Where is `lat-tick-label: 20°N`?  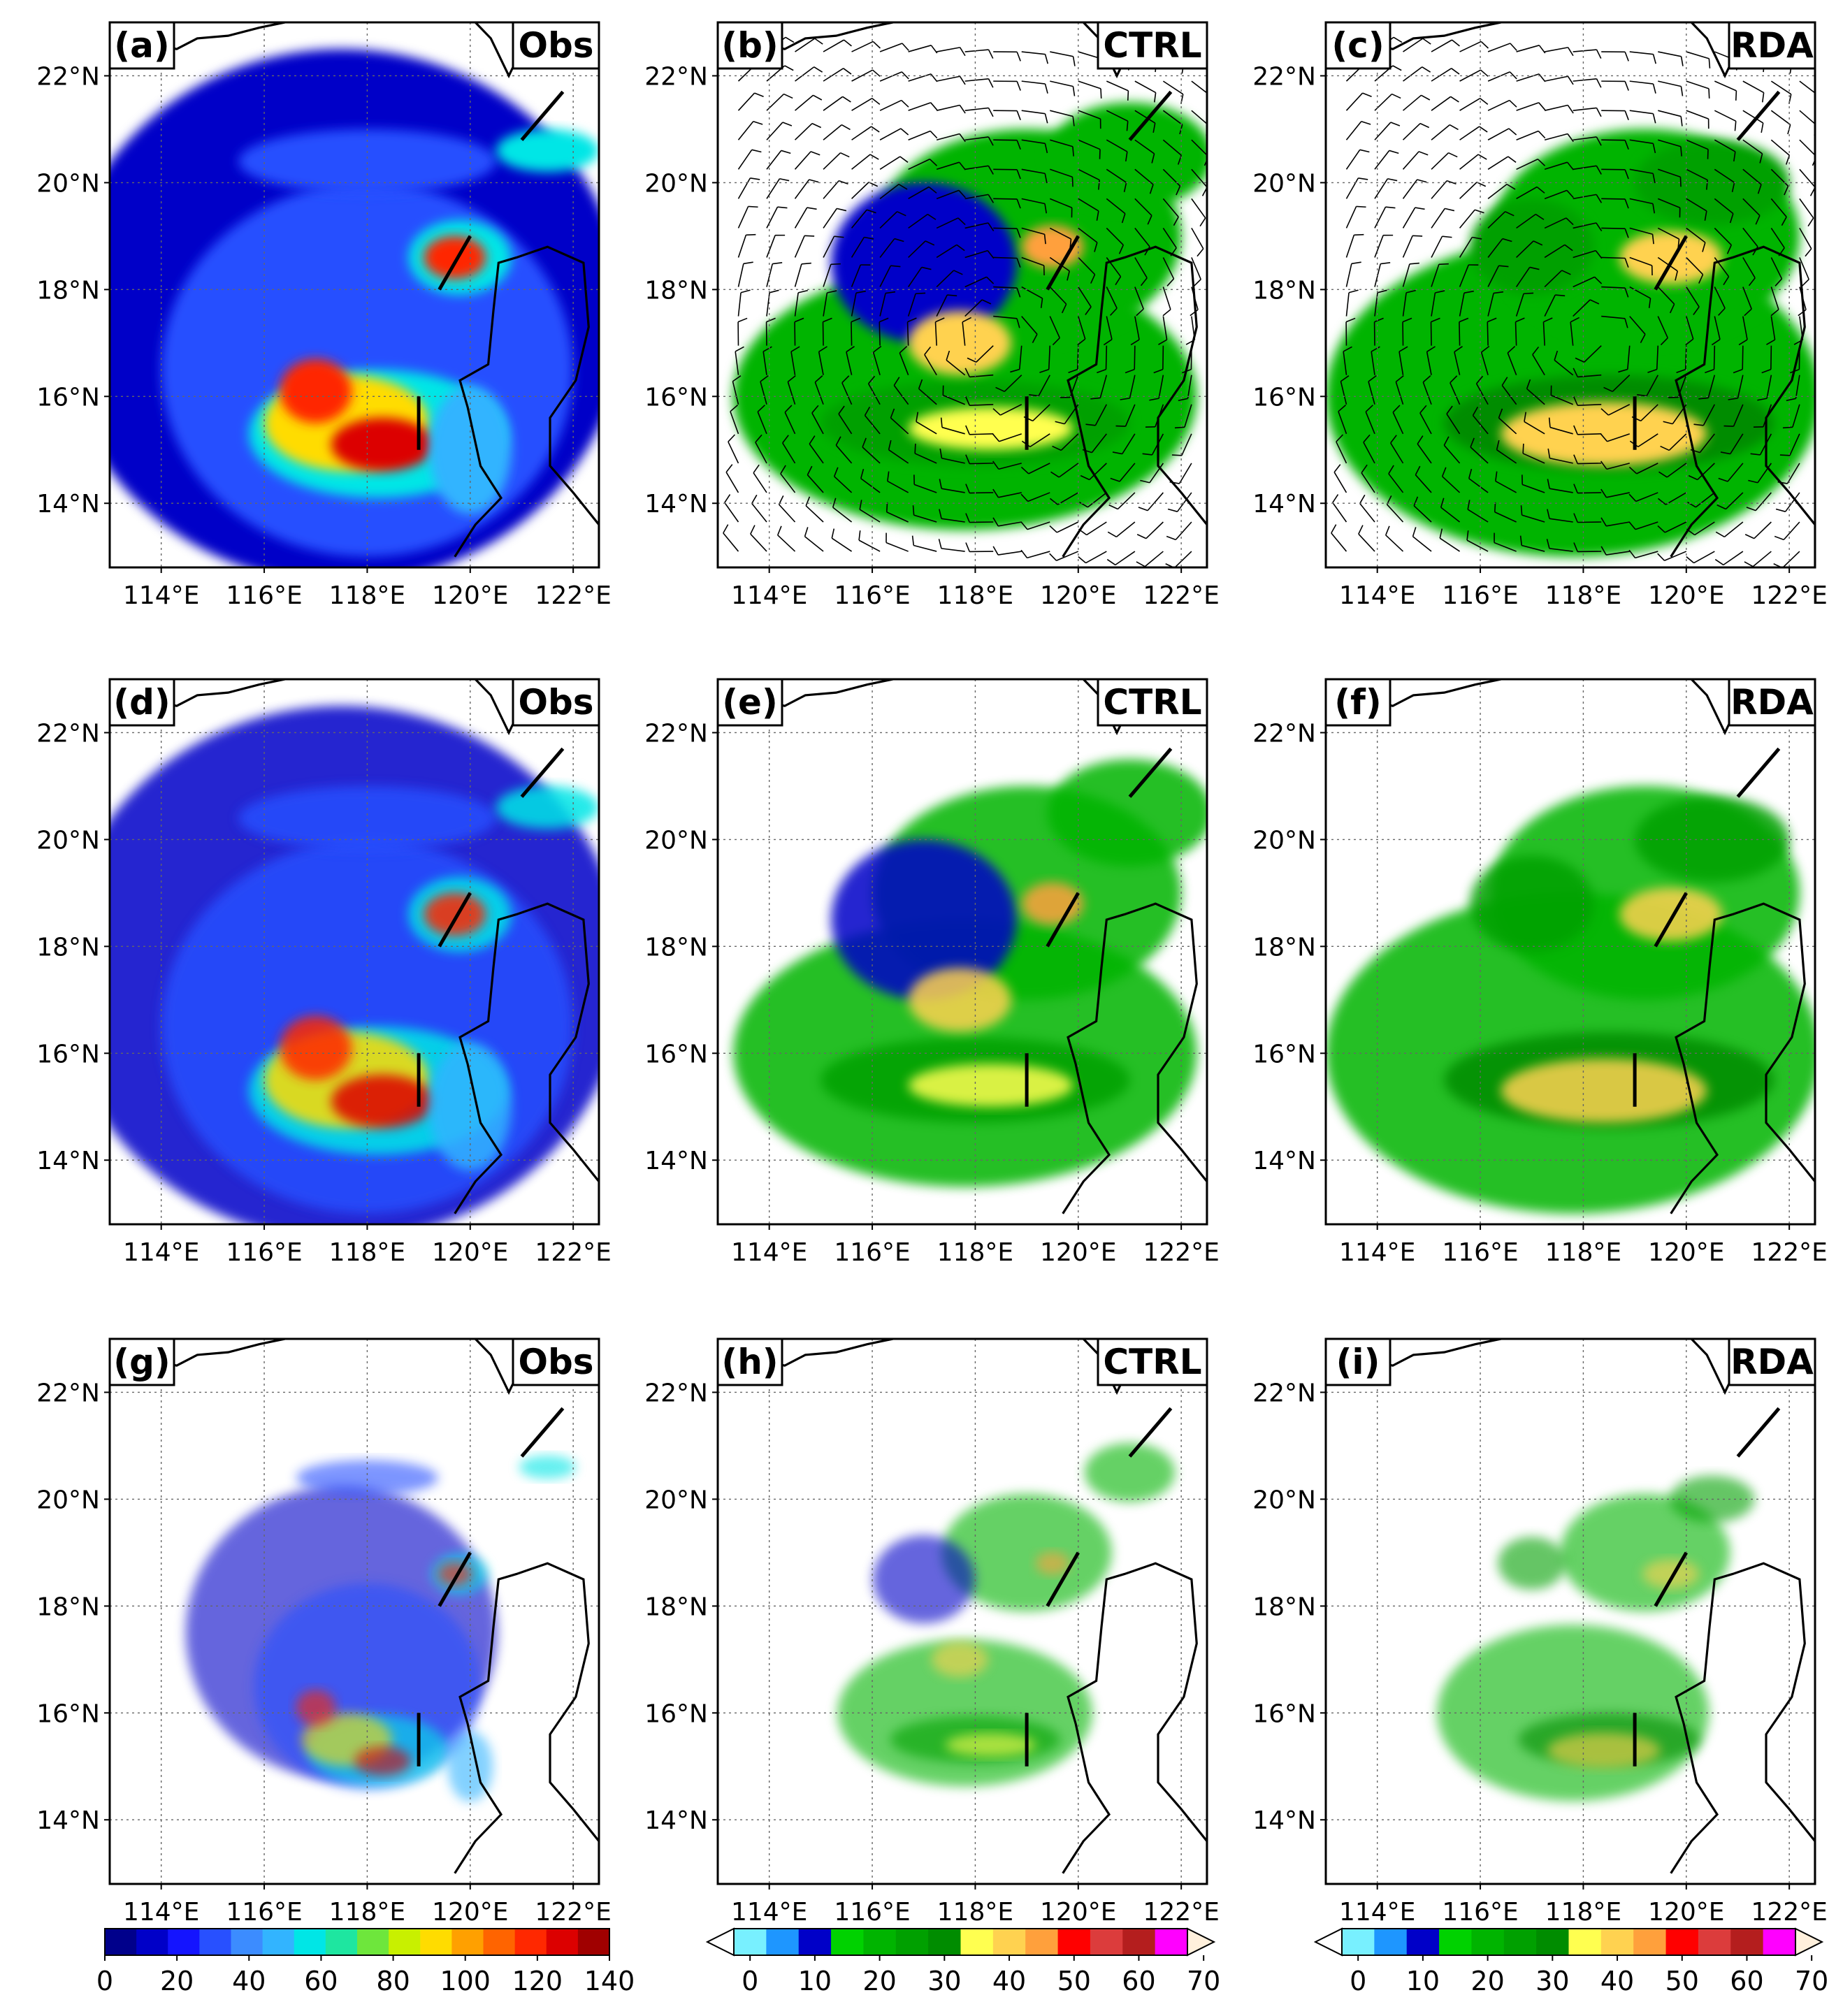 lat-tick-label: 20°N is located at coordinates (1284, 840).